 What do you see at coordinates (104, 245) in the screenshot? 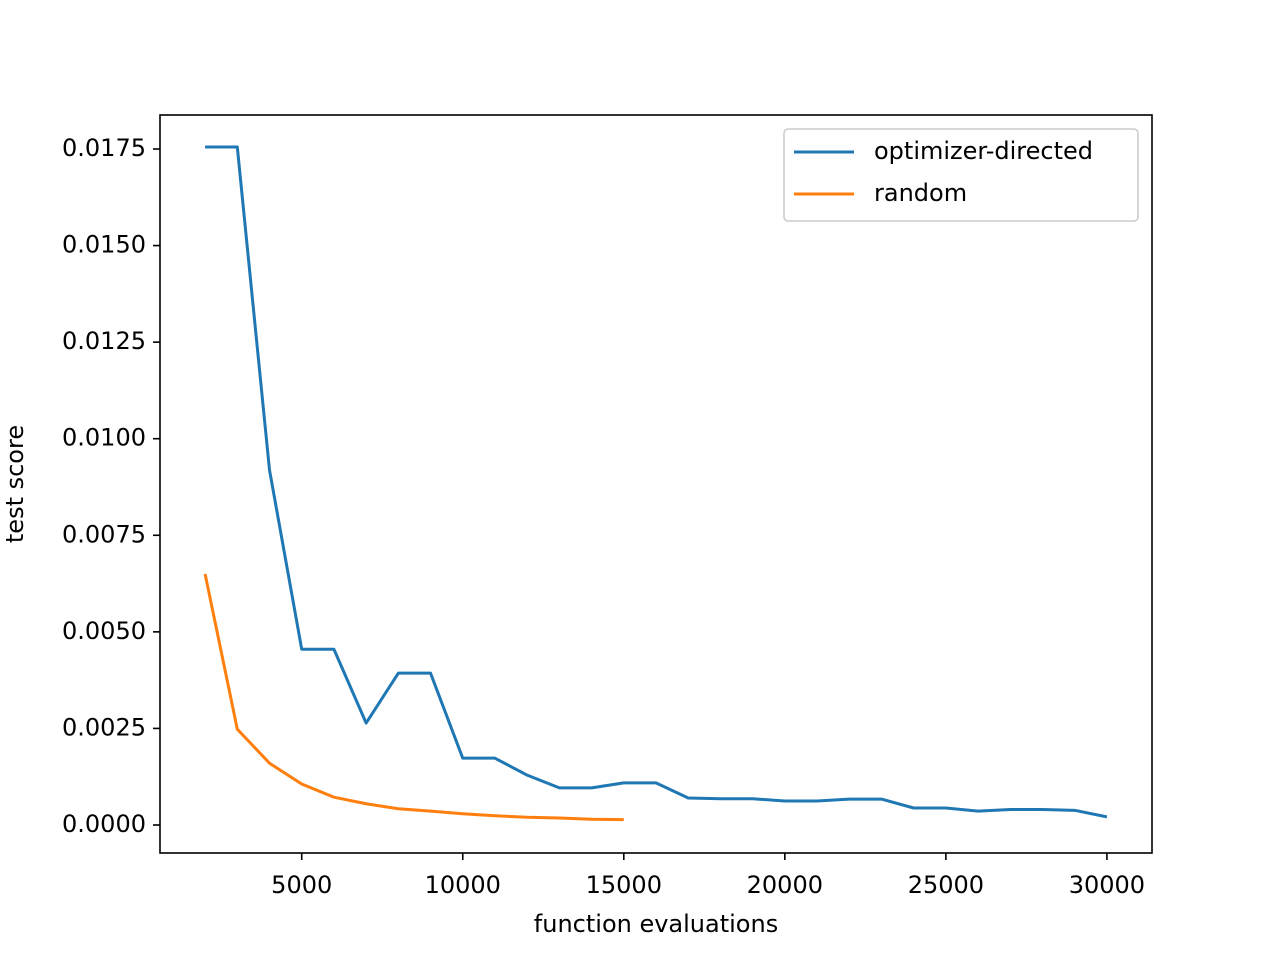
I see `y-tick-label: 0.0150` at bounding box center [104, 245].